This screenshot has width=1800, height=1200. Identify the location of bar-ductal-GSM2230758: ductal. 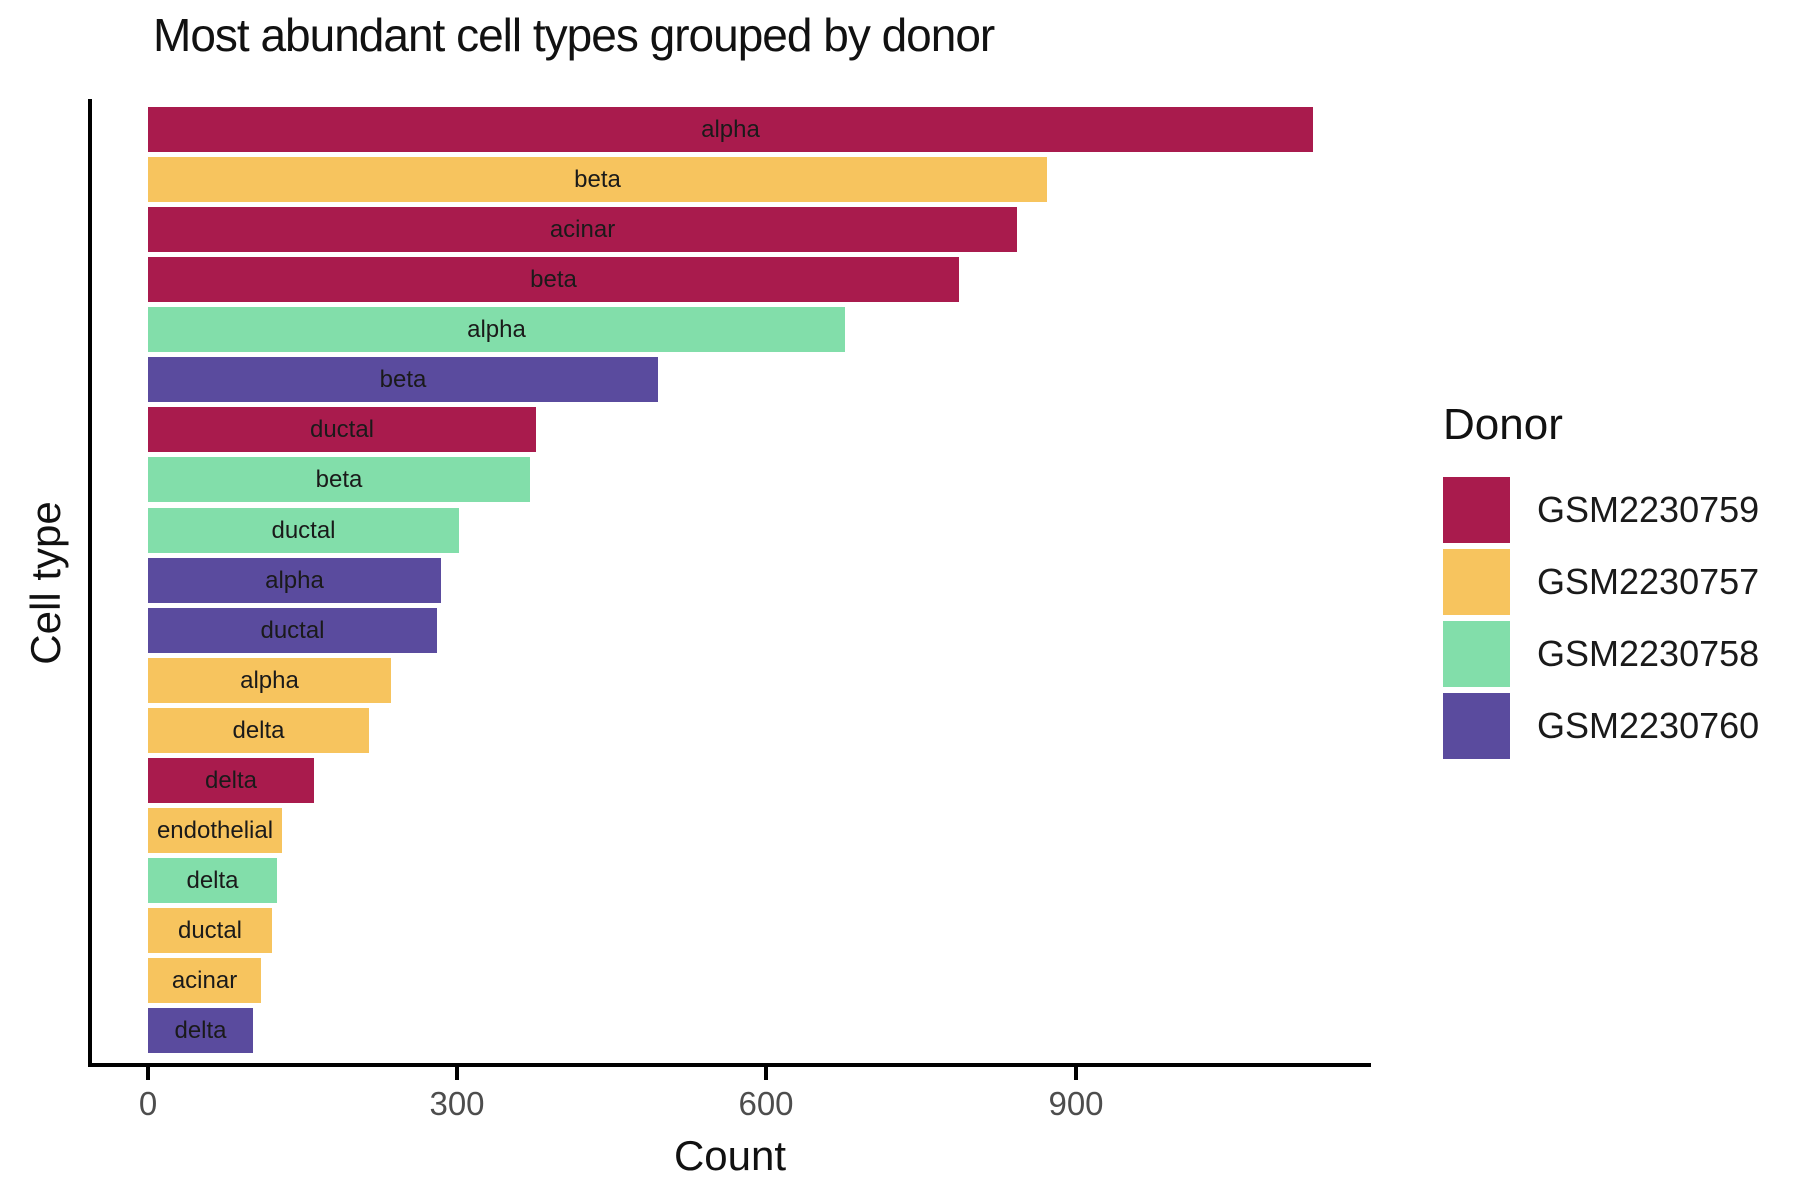
(303, 530).